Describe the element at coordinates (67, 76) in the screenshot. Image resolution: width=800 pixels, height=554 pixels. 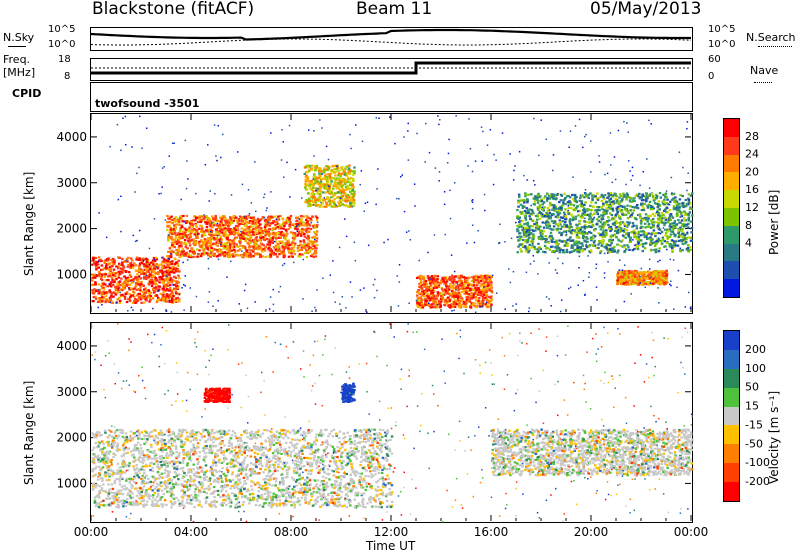
I see `freq-tick-bottom: 8` at that location.